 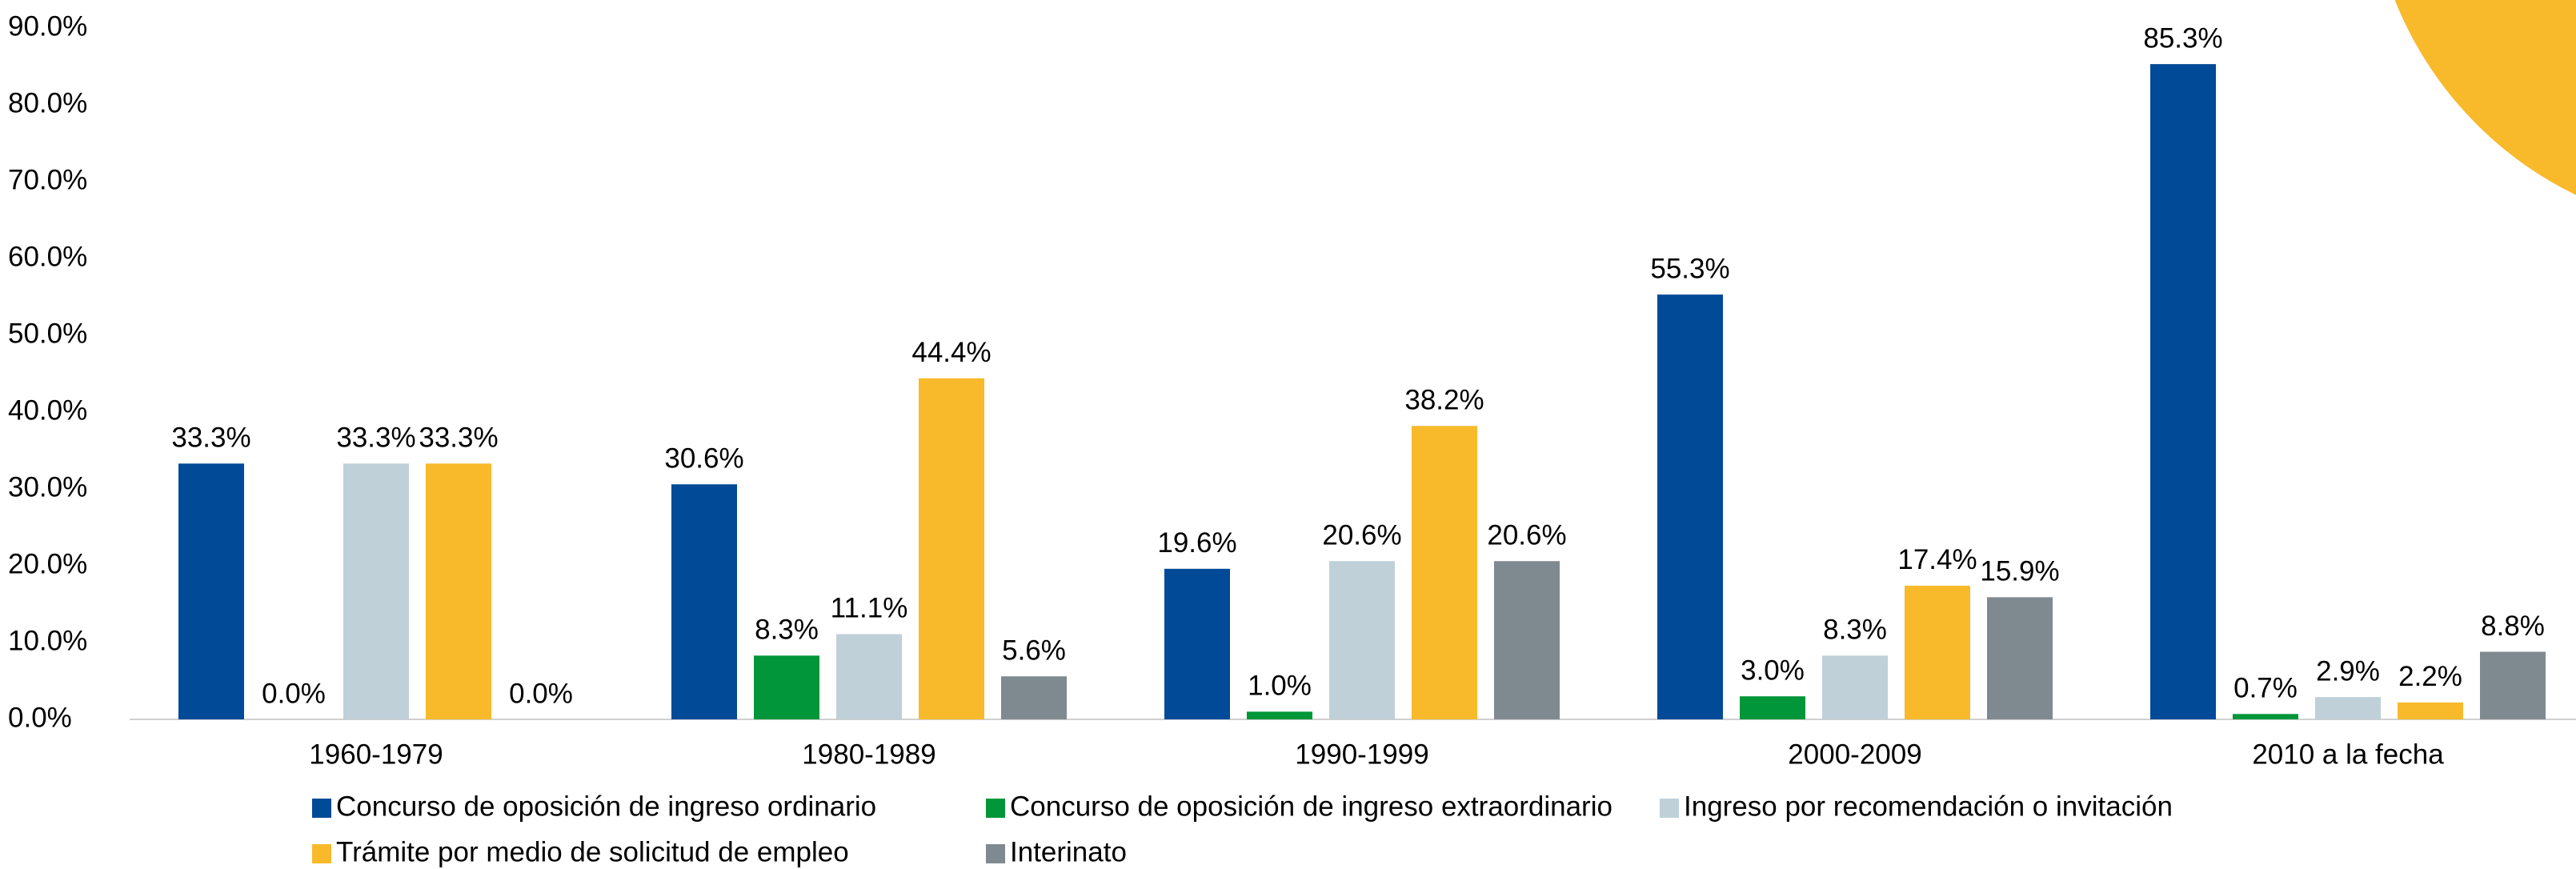 What do you see at coordinates (1854, 754) in the screenshot?
I see `x-tick-label: 2000-2009` at bounding box center [1854, 754].